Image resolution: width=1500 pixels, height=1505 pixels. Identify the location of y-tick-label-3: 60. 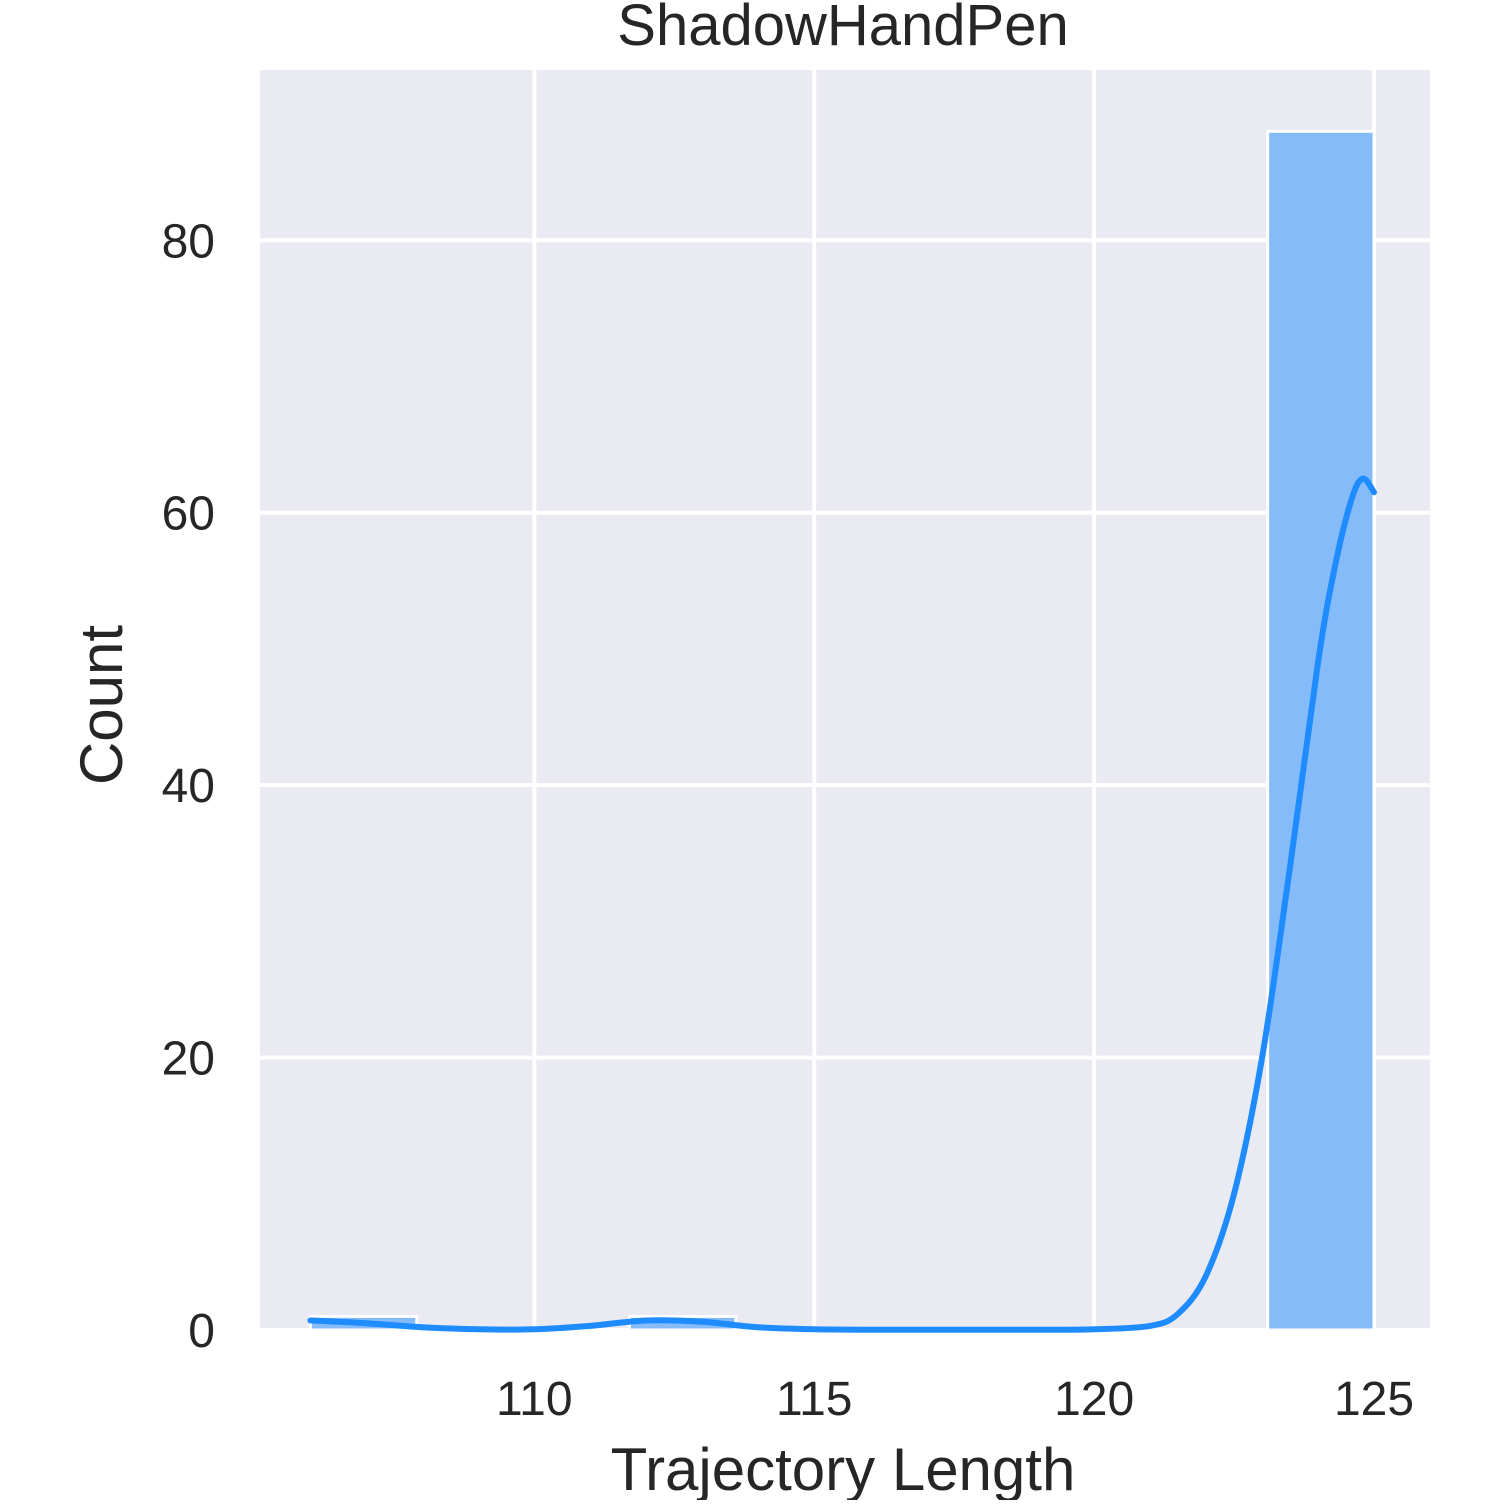
(188, 514).